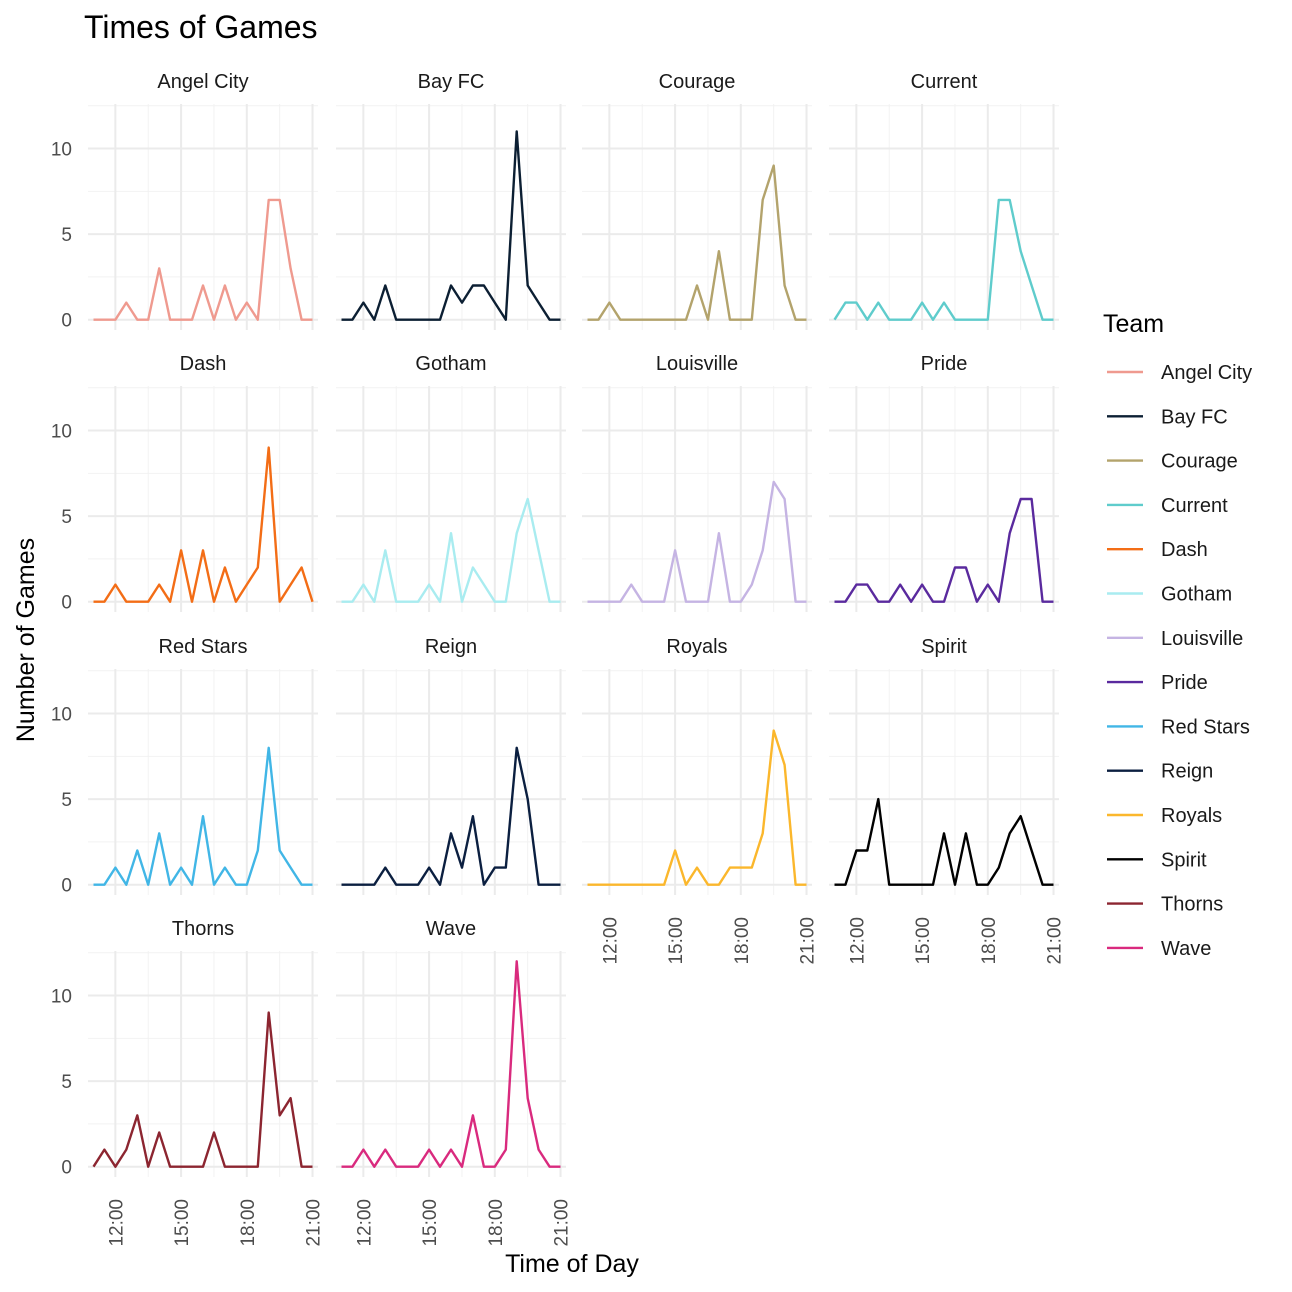  I want to click on panel-thorns: Thorns 0 5 10 12:00 15:00 18:00 21:00, so click(188, 1082).